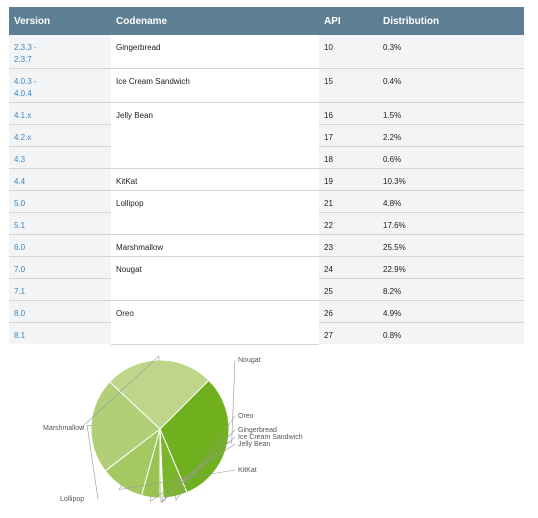 The width and height of the screenshot is (538, 518). I want to click on header-codename: Codename, so click(215, 21).